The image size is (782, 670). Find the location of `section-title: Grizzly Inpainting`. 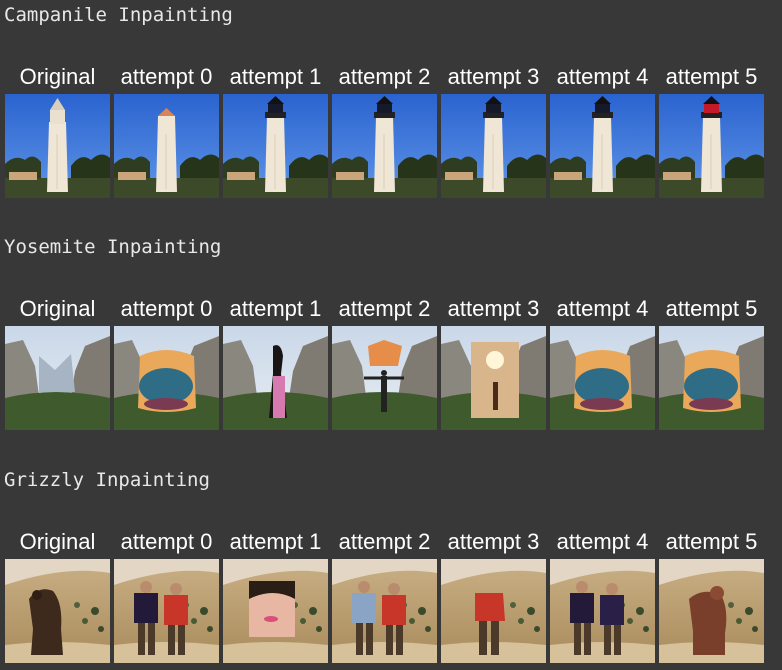

section-title: Grizzly Inpainting is located at coordinates (107, 480).